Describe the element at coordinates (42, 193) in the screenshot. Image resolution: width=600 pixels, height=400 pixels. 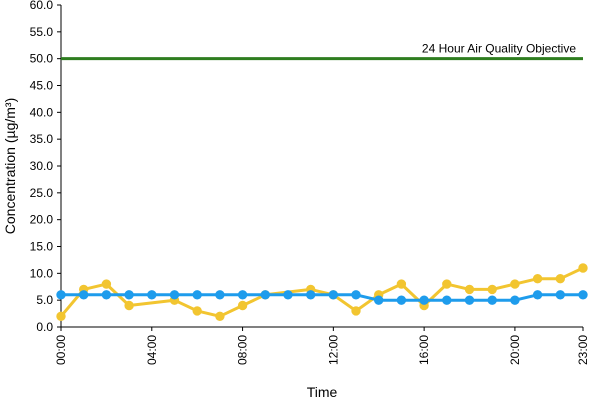
I see `y-tick-label: 25.0` at that location.